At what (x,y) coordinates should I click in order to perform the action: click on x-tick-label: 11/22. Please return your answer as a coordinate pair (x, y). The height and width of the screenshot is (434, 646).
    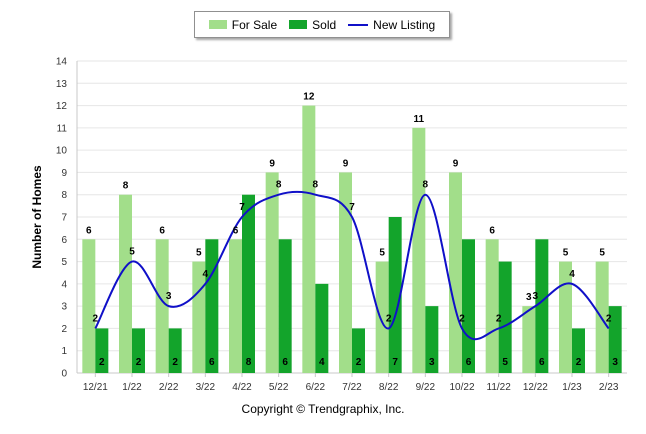
    Looking at the image, I should click on (499, 387).